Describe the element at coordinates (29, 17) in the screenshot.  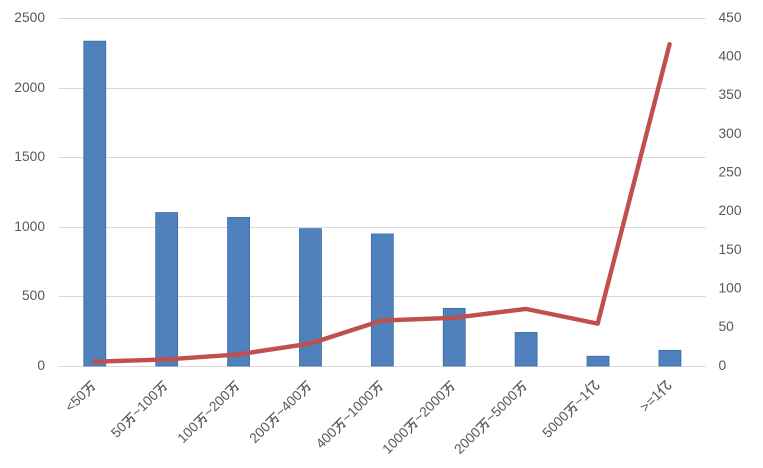
I see `svg-text: 2500` at that location.